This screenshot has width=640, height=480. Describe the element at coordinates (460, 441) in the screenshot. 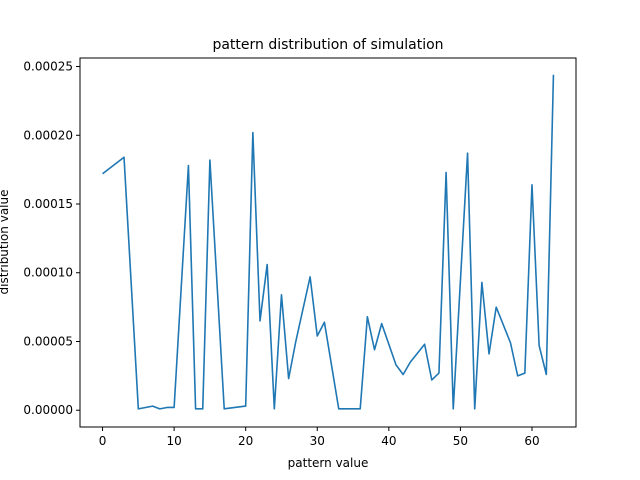

I see `x-tick-label: 50` at that location.